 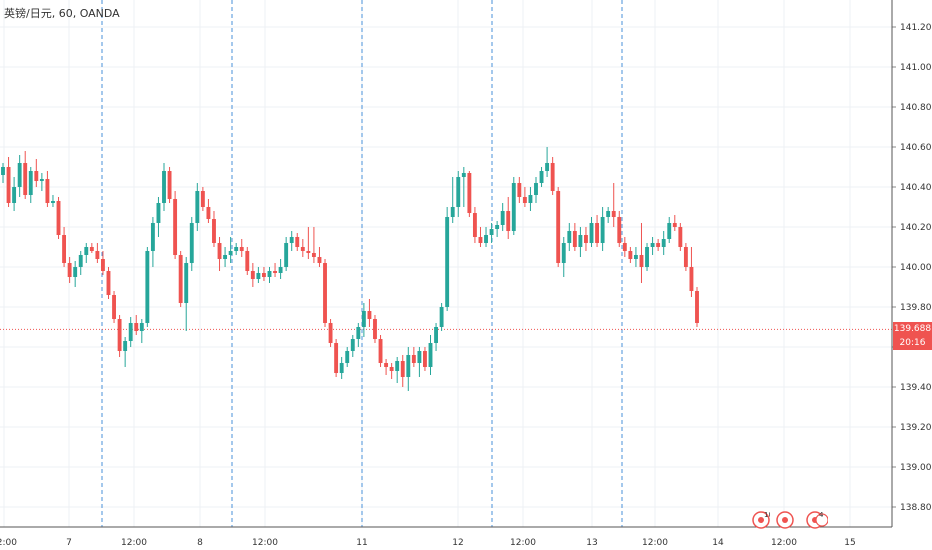 What do you see at coordinates (457, 543) in the screenshot?
I see `x-tick-label: 12` at bounding box center [457, 543].